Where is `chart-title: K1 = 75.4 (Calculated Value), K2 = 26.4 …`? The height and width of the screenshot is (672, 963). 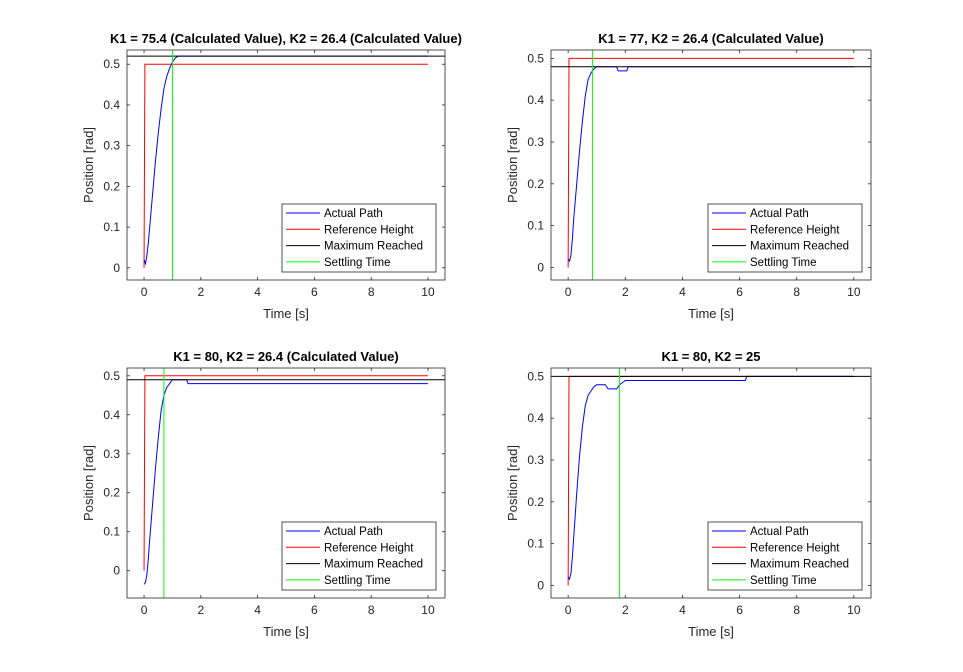
chart-title: K1 = 75.4 (Calculated Value), K2 = 26.4 … is located at coordinates (286, 38).